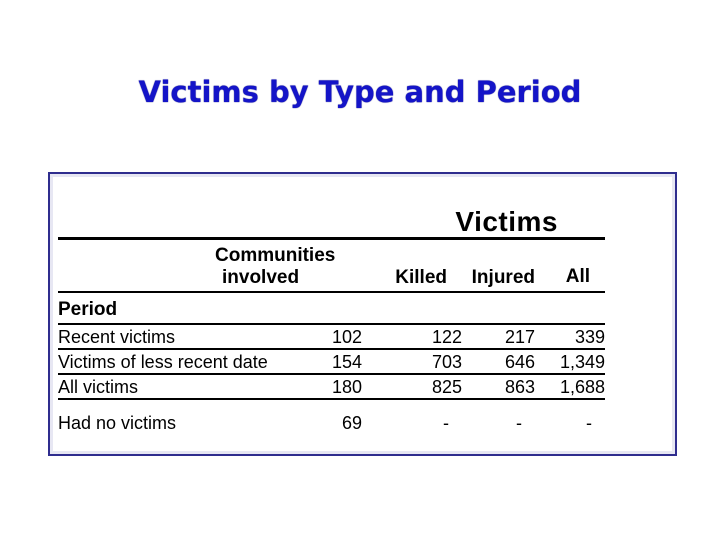 The height and width of the screenshot is (540, 720). Describe the element at coordinates (582, 362) in the screenshot. I see `row-cell: 1,349` at that location.